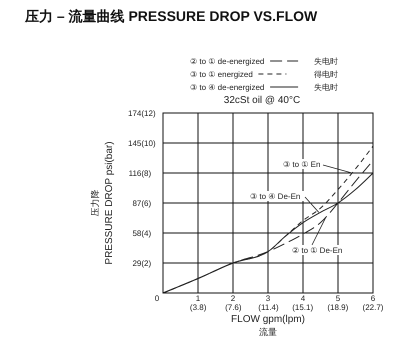 This screenshot has height=361, width=418. What do you see at coordinates (301, 164) in the screenshot?
I see `annotation: ③ to ① En` at bounding box center [301, 164].